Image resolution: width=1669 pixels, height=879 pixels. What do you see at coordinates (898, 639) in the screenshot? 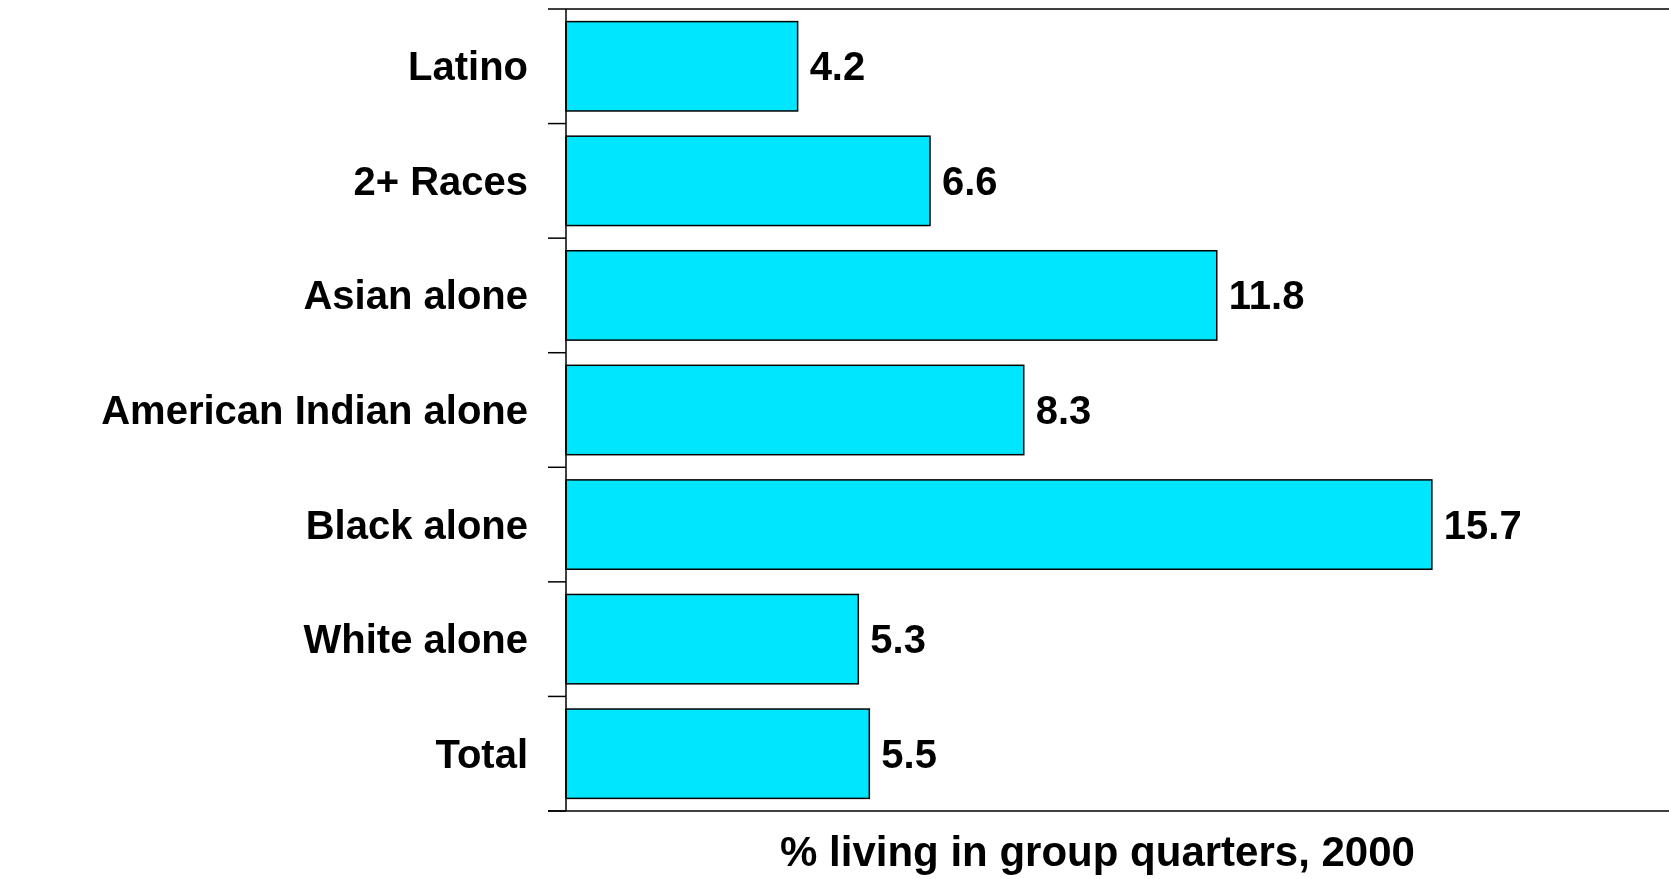
I see `data-label: 5.3` at bounding box center [898, 639].